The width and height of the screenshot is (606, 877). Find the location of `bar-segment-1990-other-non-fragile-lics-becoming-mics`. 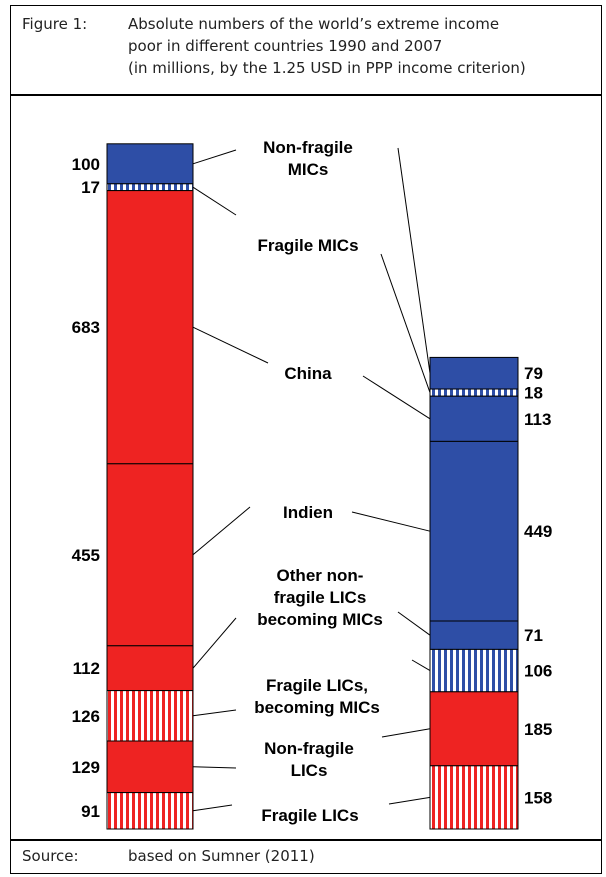

bar-segment-1990-other-non-fragile-lics-becoming-mics is located at coordinates (150, 668).